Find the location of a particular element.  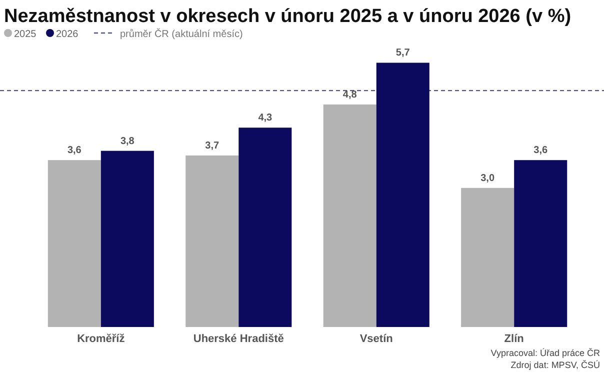

chart-title: Nezaměstnanost v okresech v únoru 2025 a v únoru 2026 (v %) is located at coordinates (288, 16).